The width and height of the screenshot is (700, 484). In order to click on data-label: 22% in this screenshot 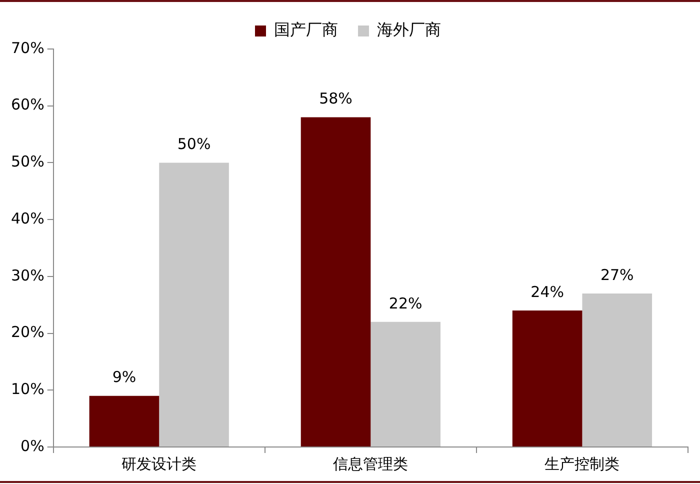, I will do `click(405, 303)`.